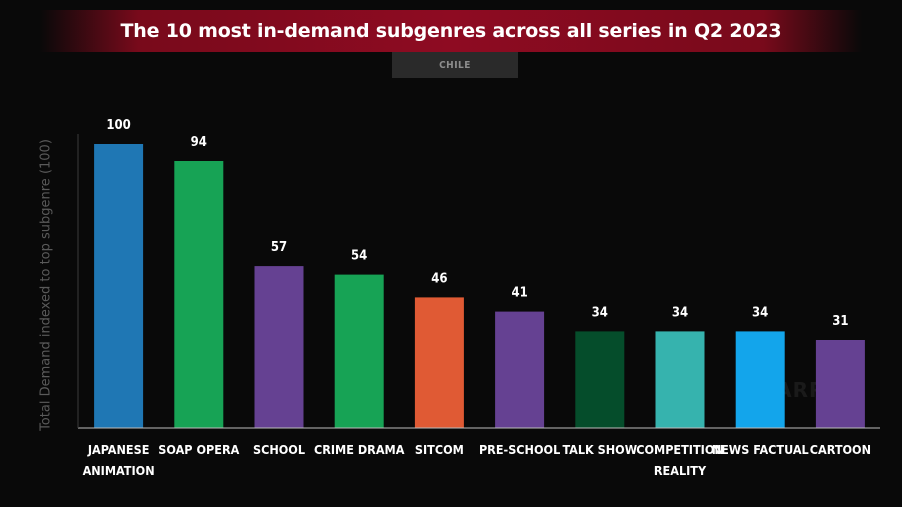  I want to click on category-label: NEWS FACTUAL, so click(760, 449).